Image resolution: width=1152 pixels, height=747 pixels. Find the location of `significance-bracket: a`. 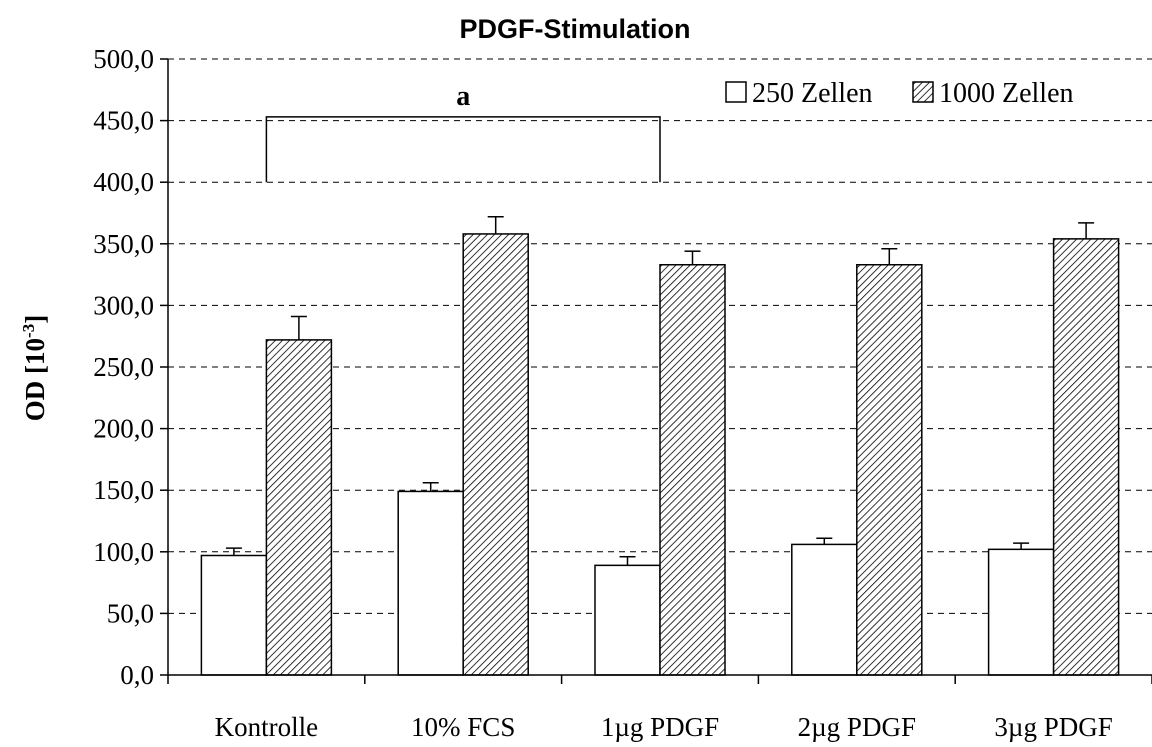

significance-bracket: a is located at coordinates (463, 132).